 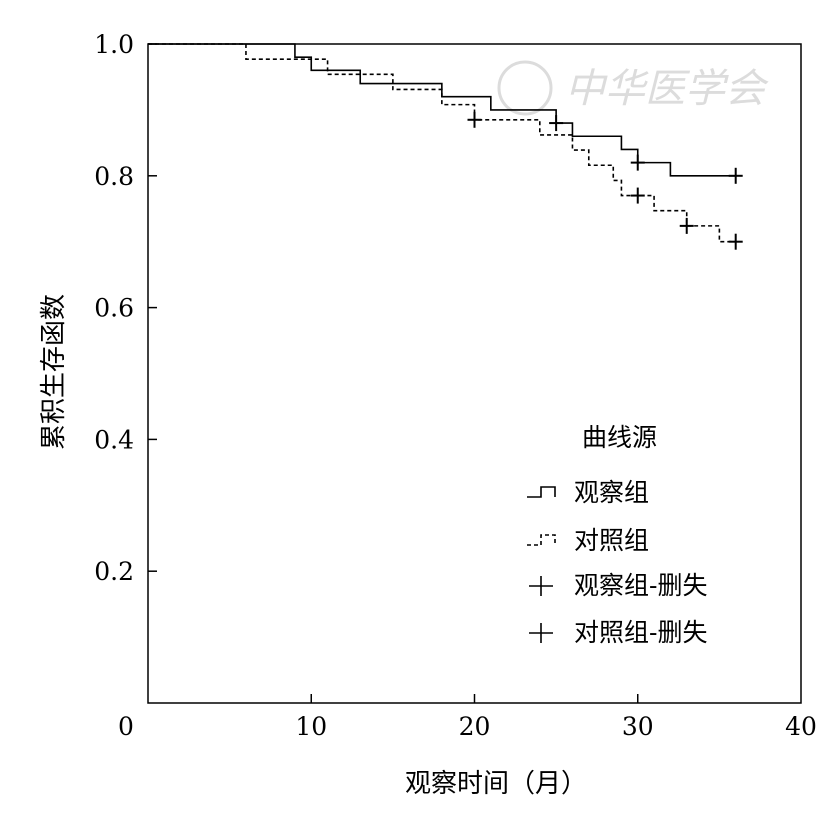 What do you see at coordinates (475, 726) in the screenshot?
I see `x-tick-label: 20` at bounding box center [475, 726].